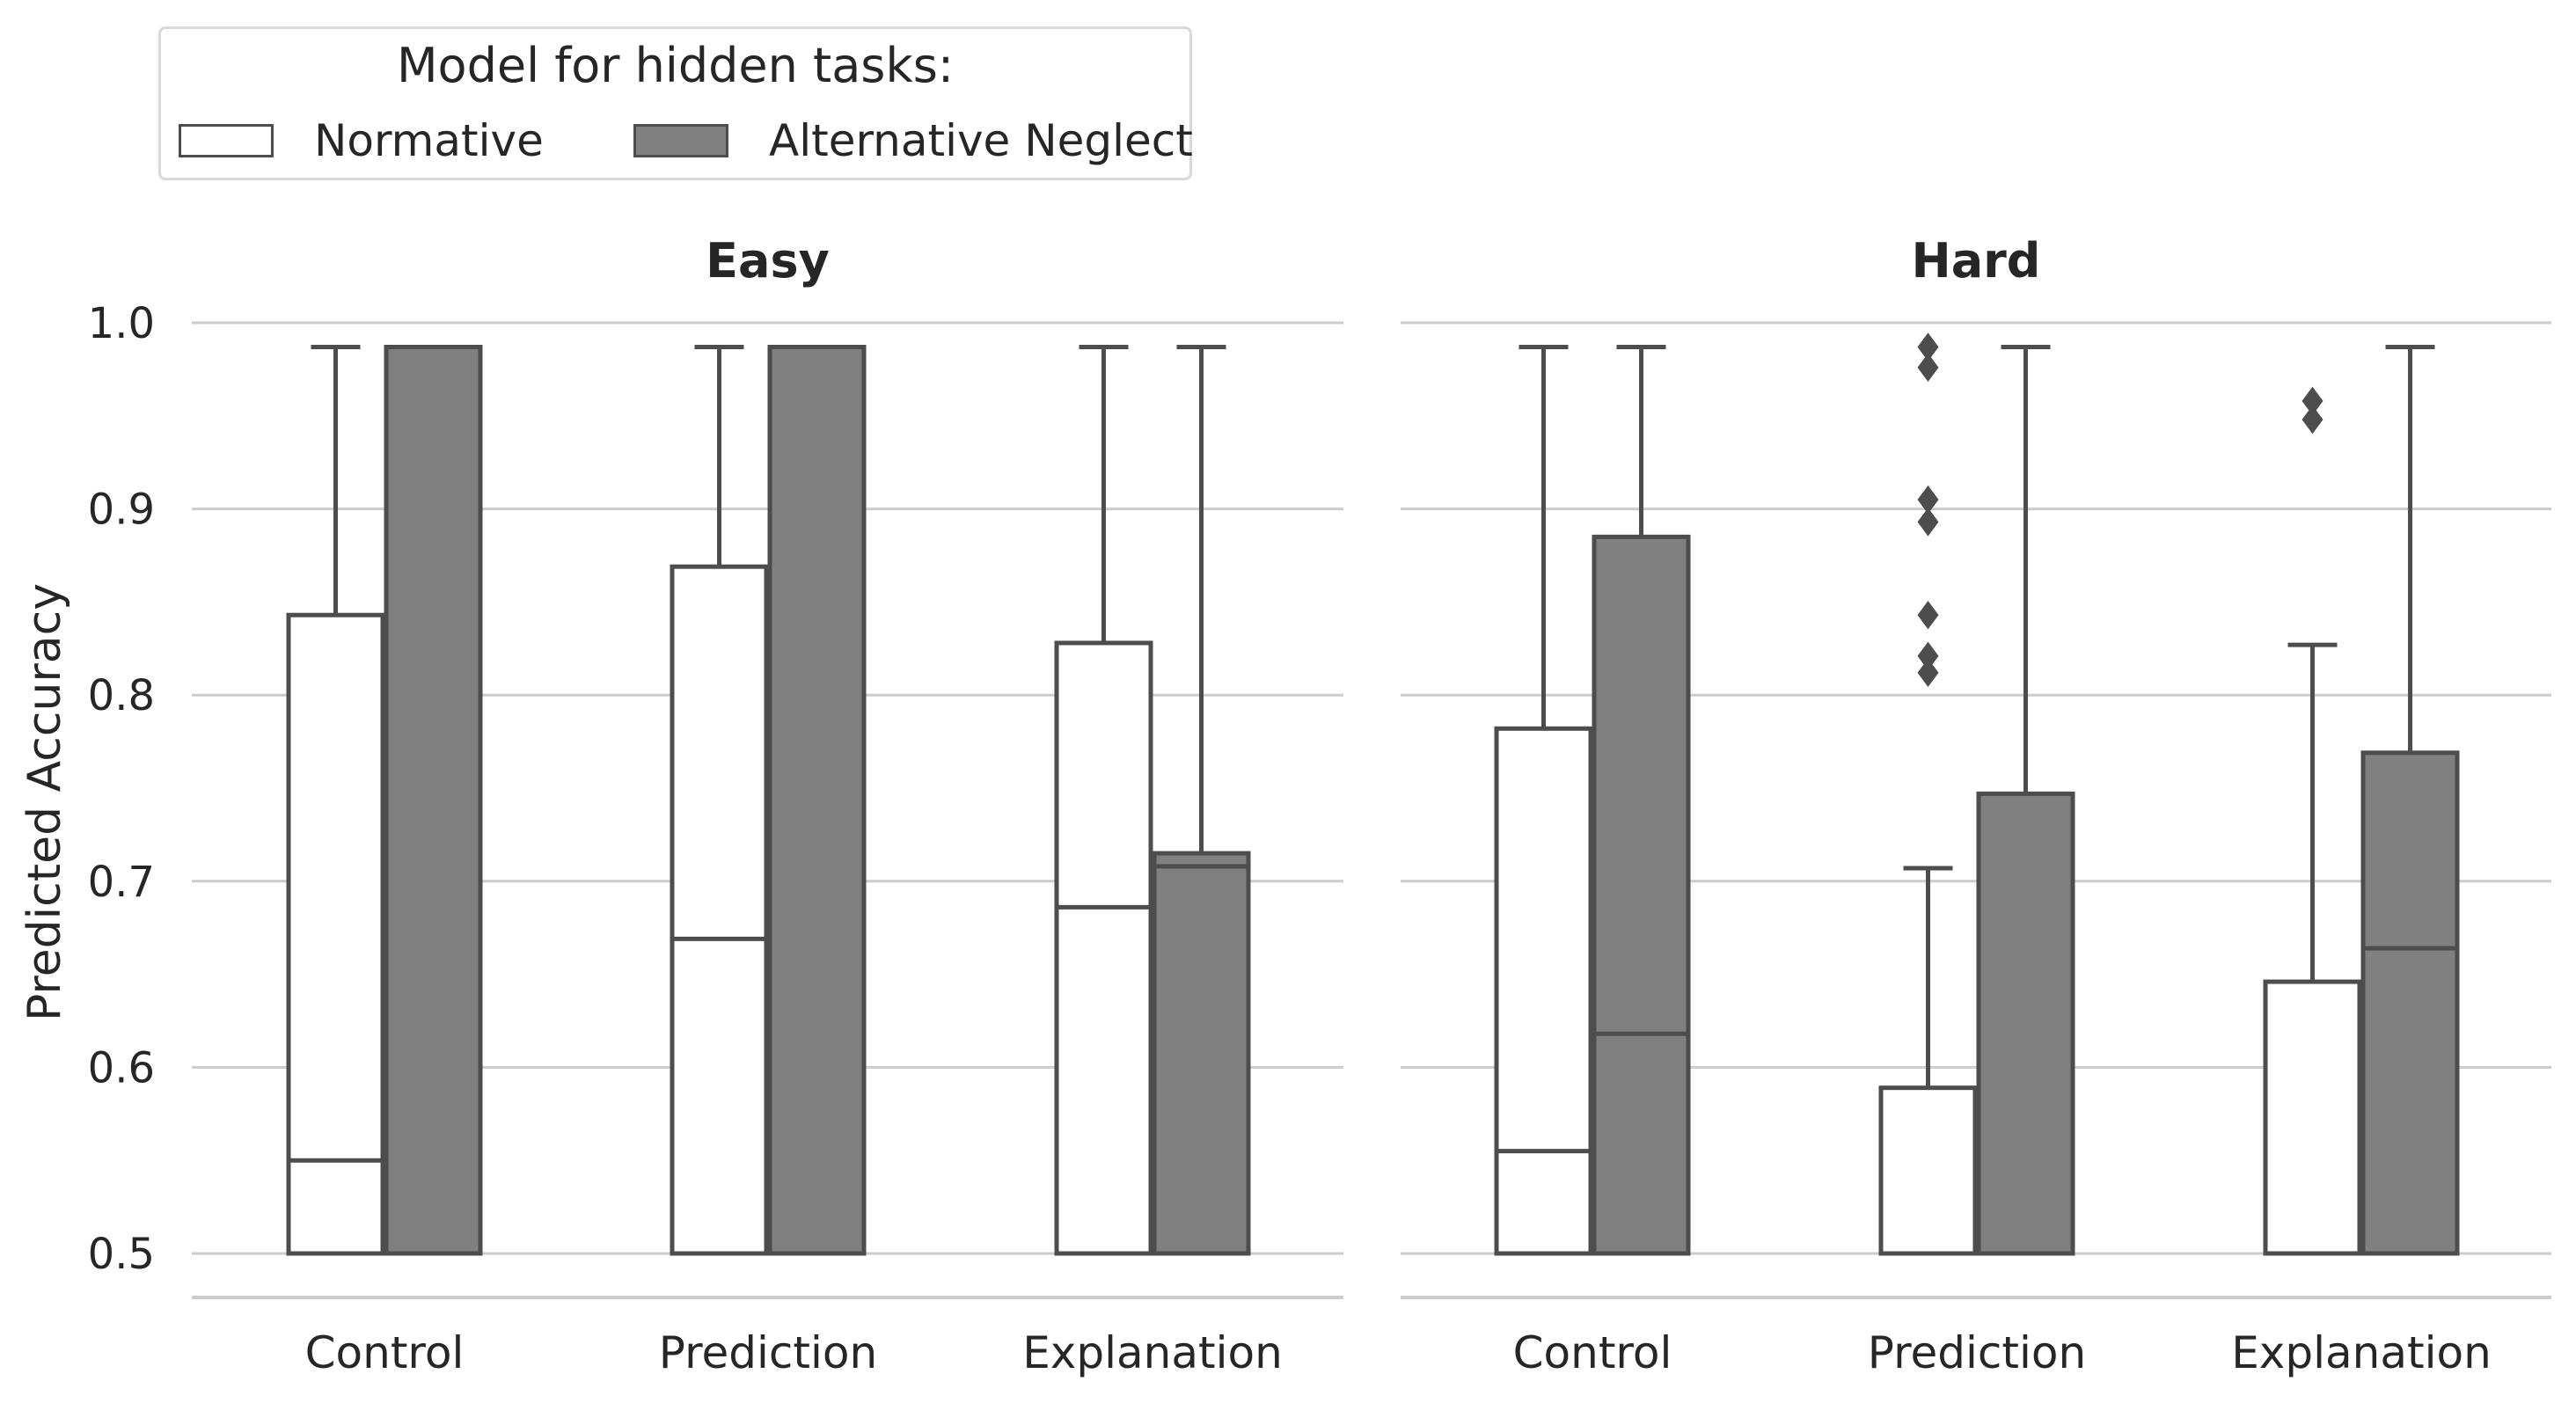 Image resolution: width=2576 pixels, height=1403 pixels. What do you see at coordinates (1928, 1170) in the screenshot?
I see `hard-prediction-normative-box` at bounding box center [1928, 1170].